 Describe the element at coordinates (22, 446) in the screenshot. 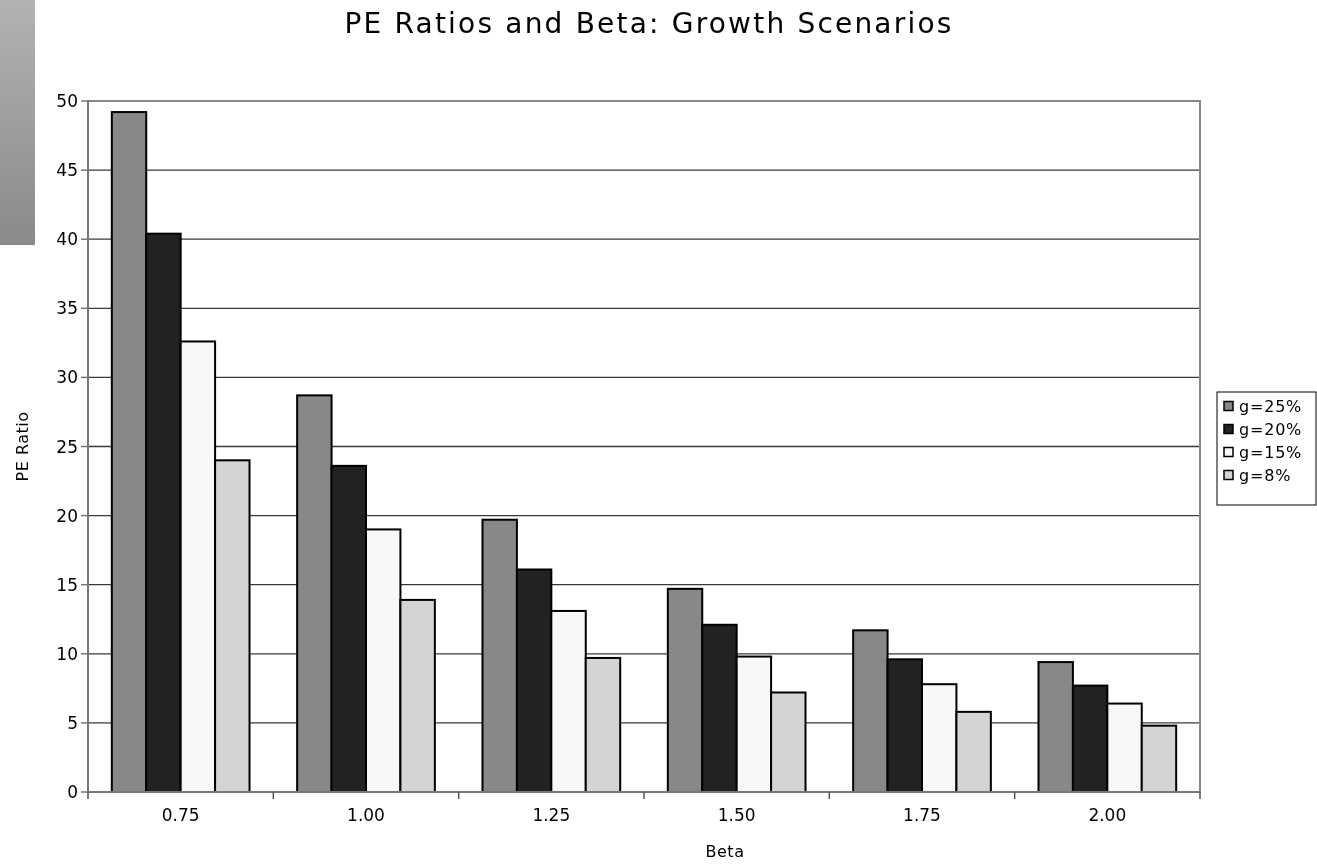

I see `y-axis-title: PE Ratio` at that location.